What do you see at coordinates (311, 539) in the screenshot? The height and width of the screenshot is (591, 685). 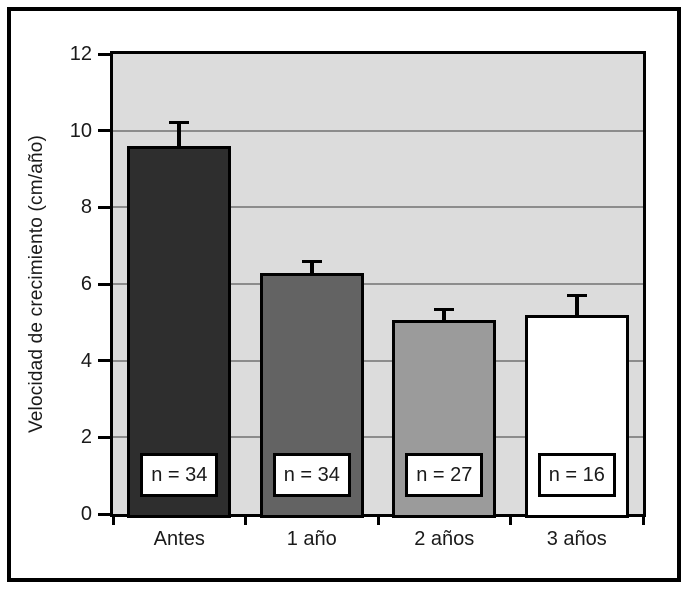 I see `x-axis-category-label: 1 año` at bounding box center [311, 539].